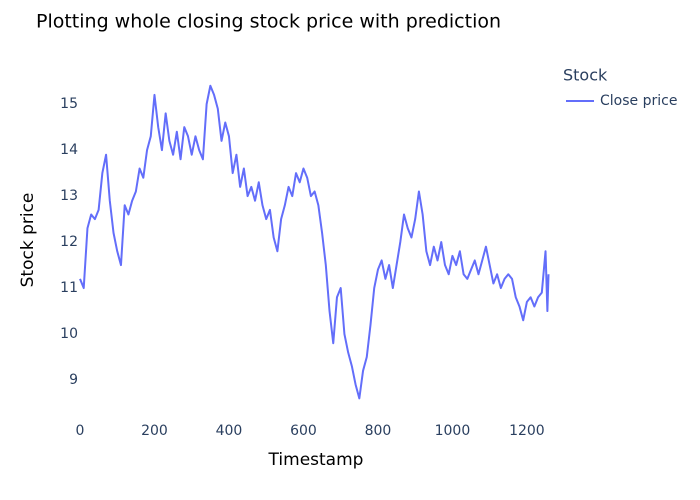 The height and width of the screenshot is (500, 700). Describe the element at coordinates (69, 150) in the screenshot. I see `y-tick-label: 14` at that location.